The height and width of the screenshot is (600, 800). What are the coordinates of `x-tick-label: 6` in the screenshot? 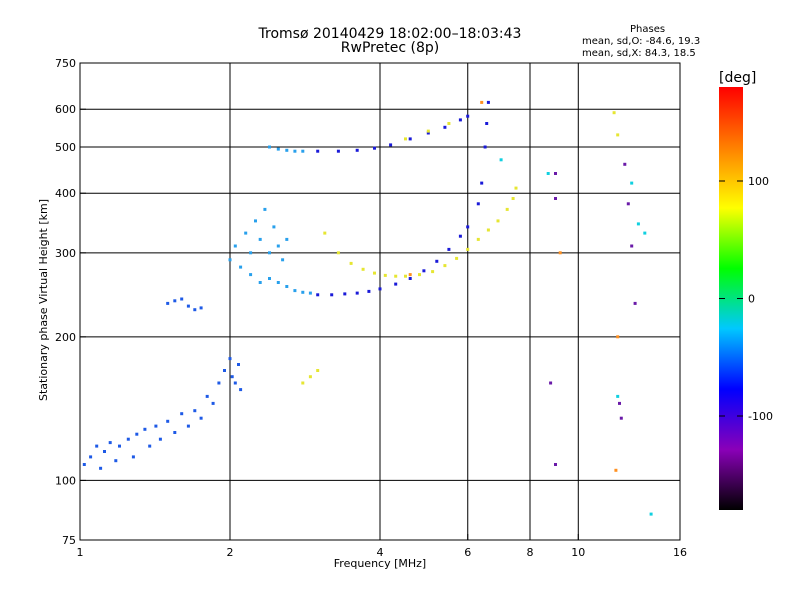 It's located at (467, 552).